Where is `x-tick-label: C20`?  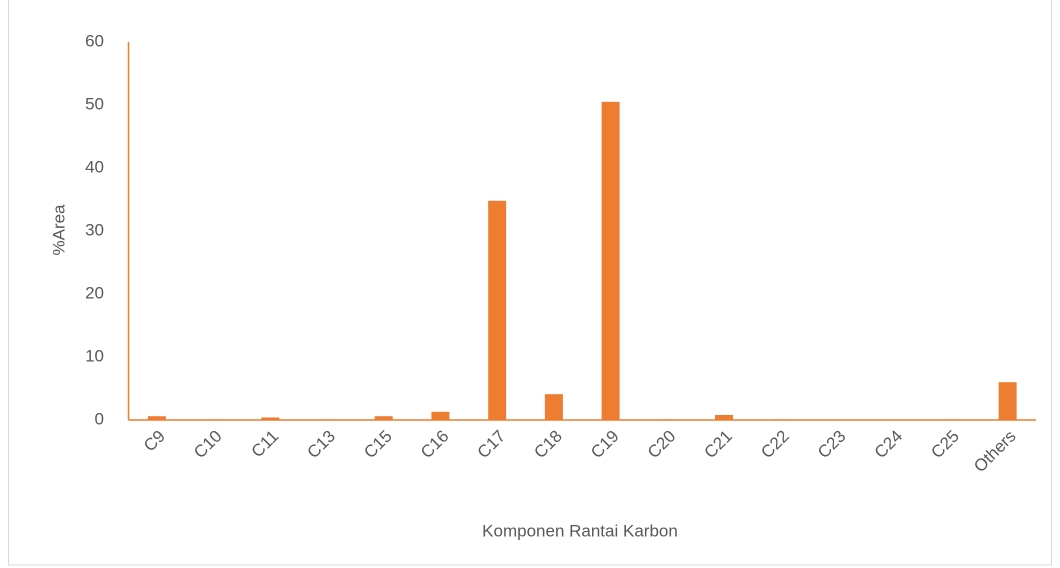 x-tick-label: C20 is located at coordinates (661, 444).